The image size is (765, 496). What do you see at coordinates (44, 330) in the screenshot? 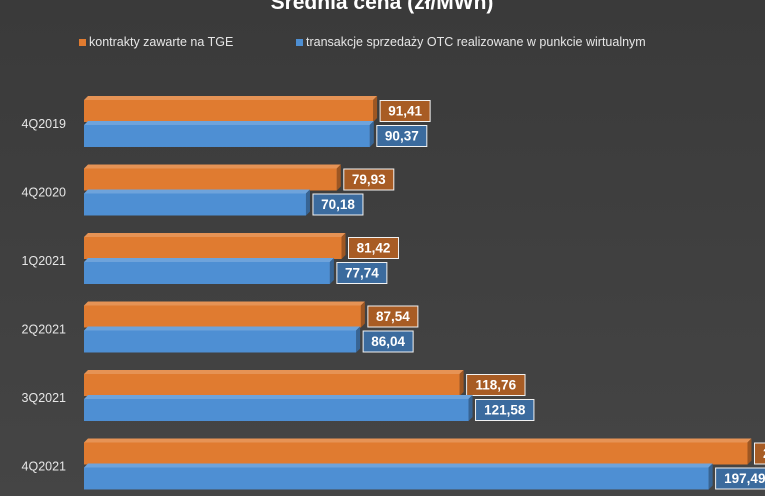
I see `category-label-2Q2021: 2Q2021` at bounding box center [44, 330].